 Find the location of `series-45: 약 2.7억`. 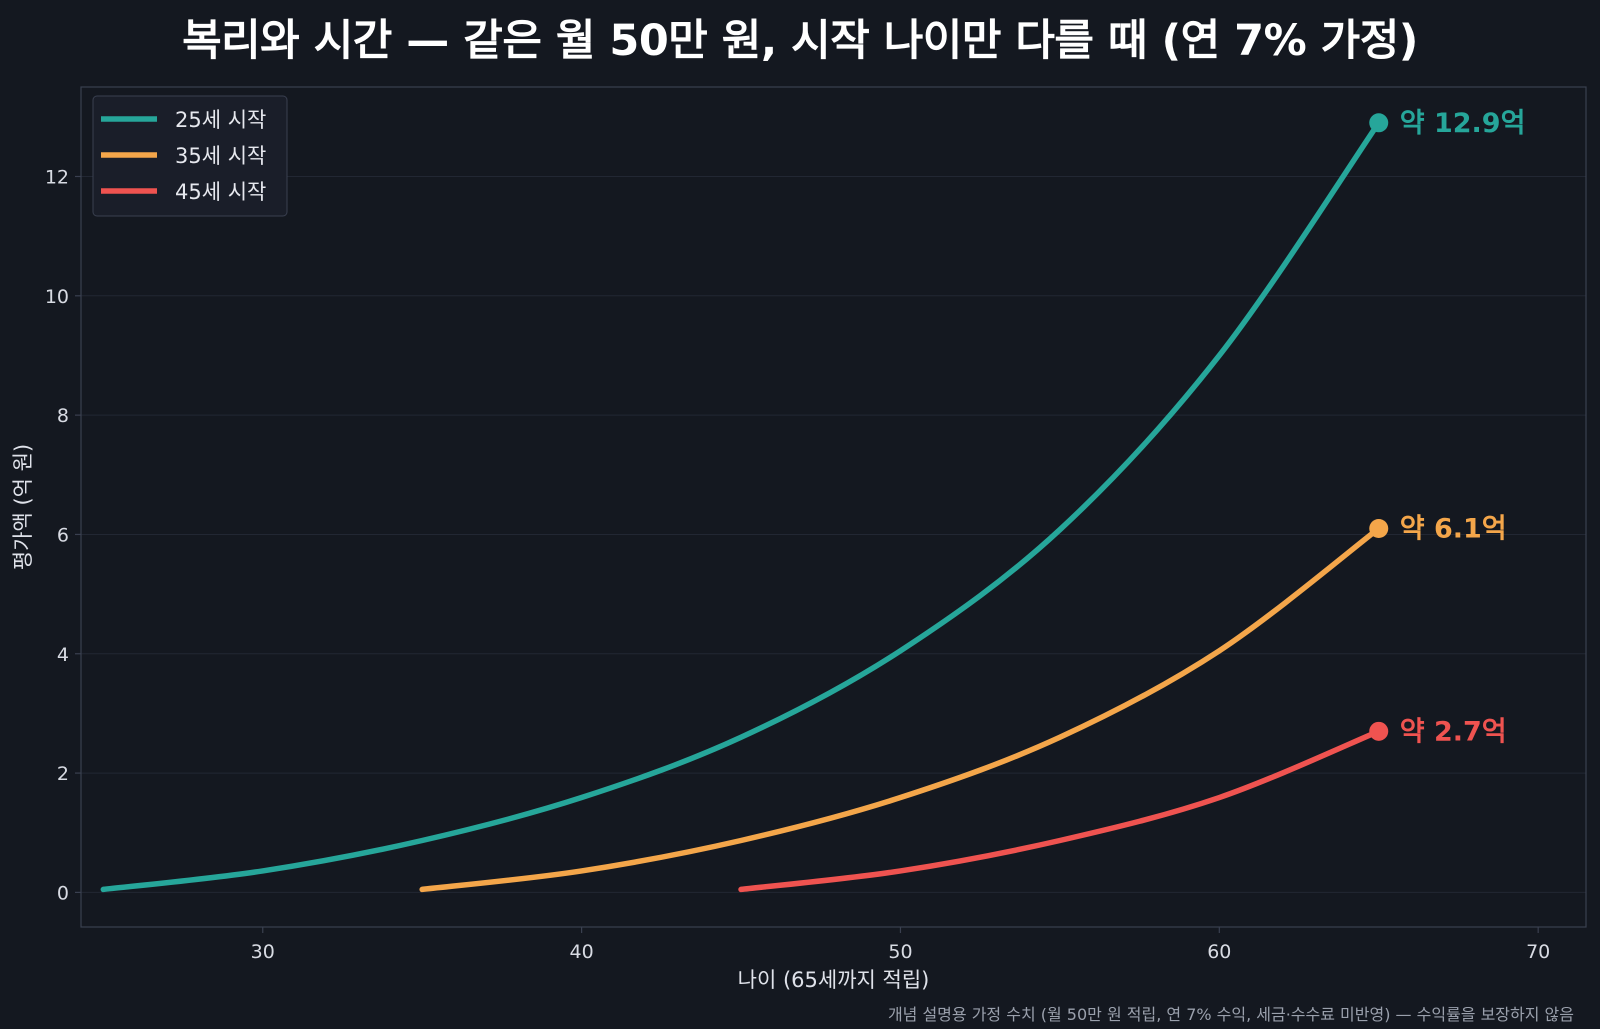

series-45: 약 2.7억 is located at coordinates (1122, 804).